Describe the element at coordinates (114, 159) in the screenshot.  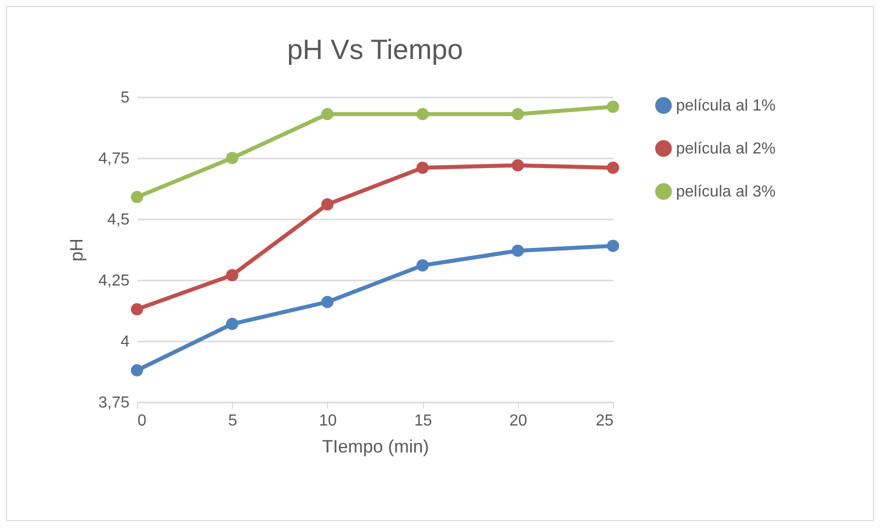
I see `y-tick-label: 4,75` at that location.